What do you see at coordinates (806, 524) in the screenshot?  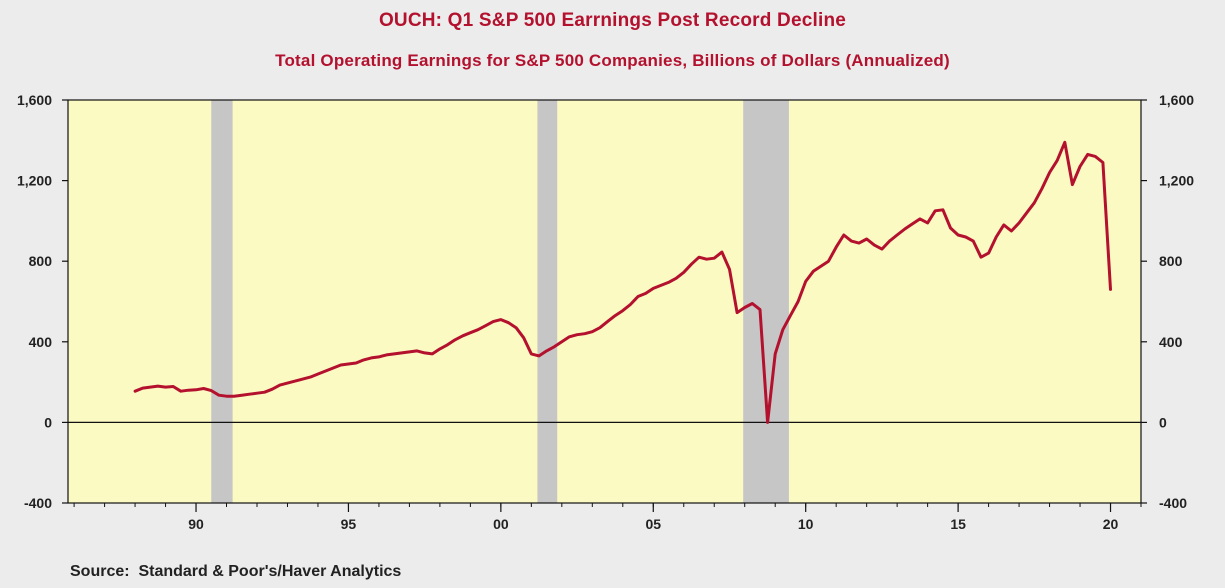 I see `x-tick-label: 10` at bounding box center [806, 524].